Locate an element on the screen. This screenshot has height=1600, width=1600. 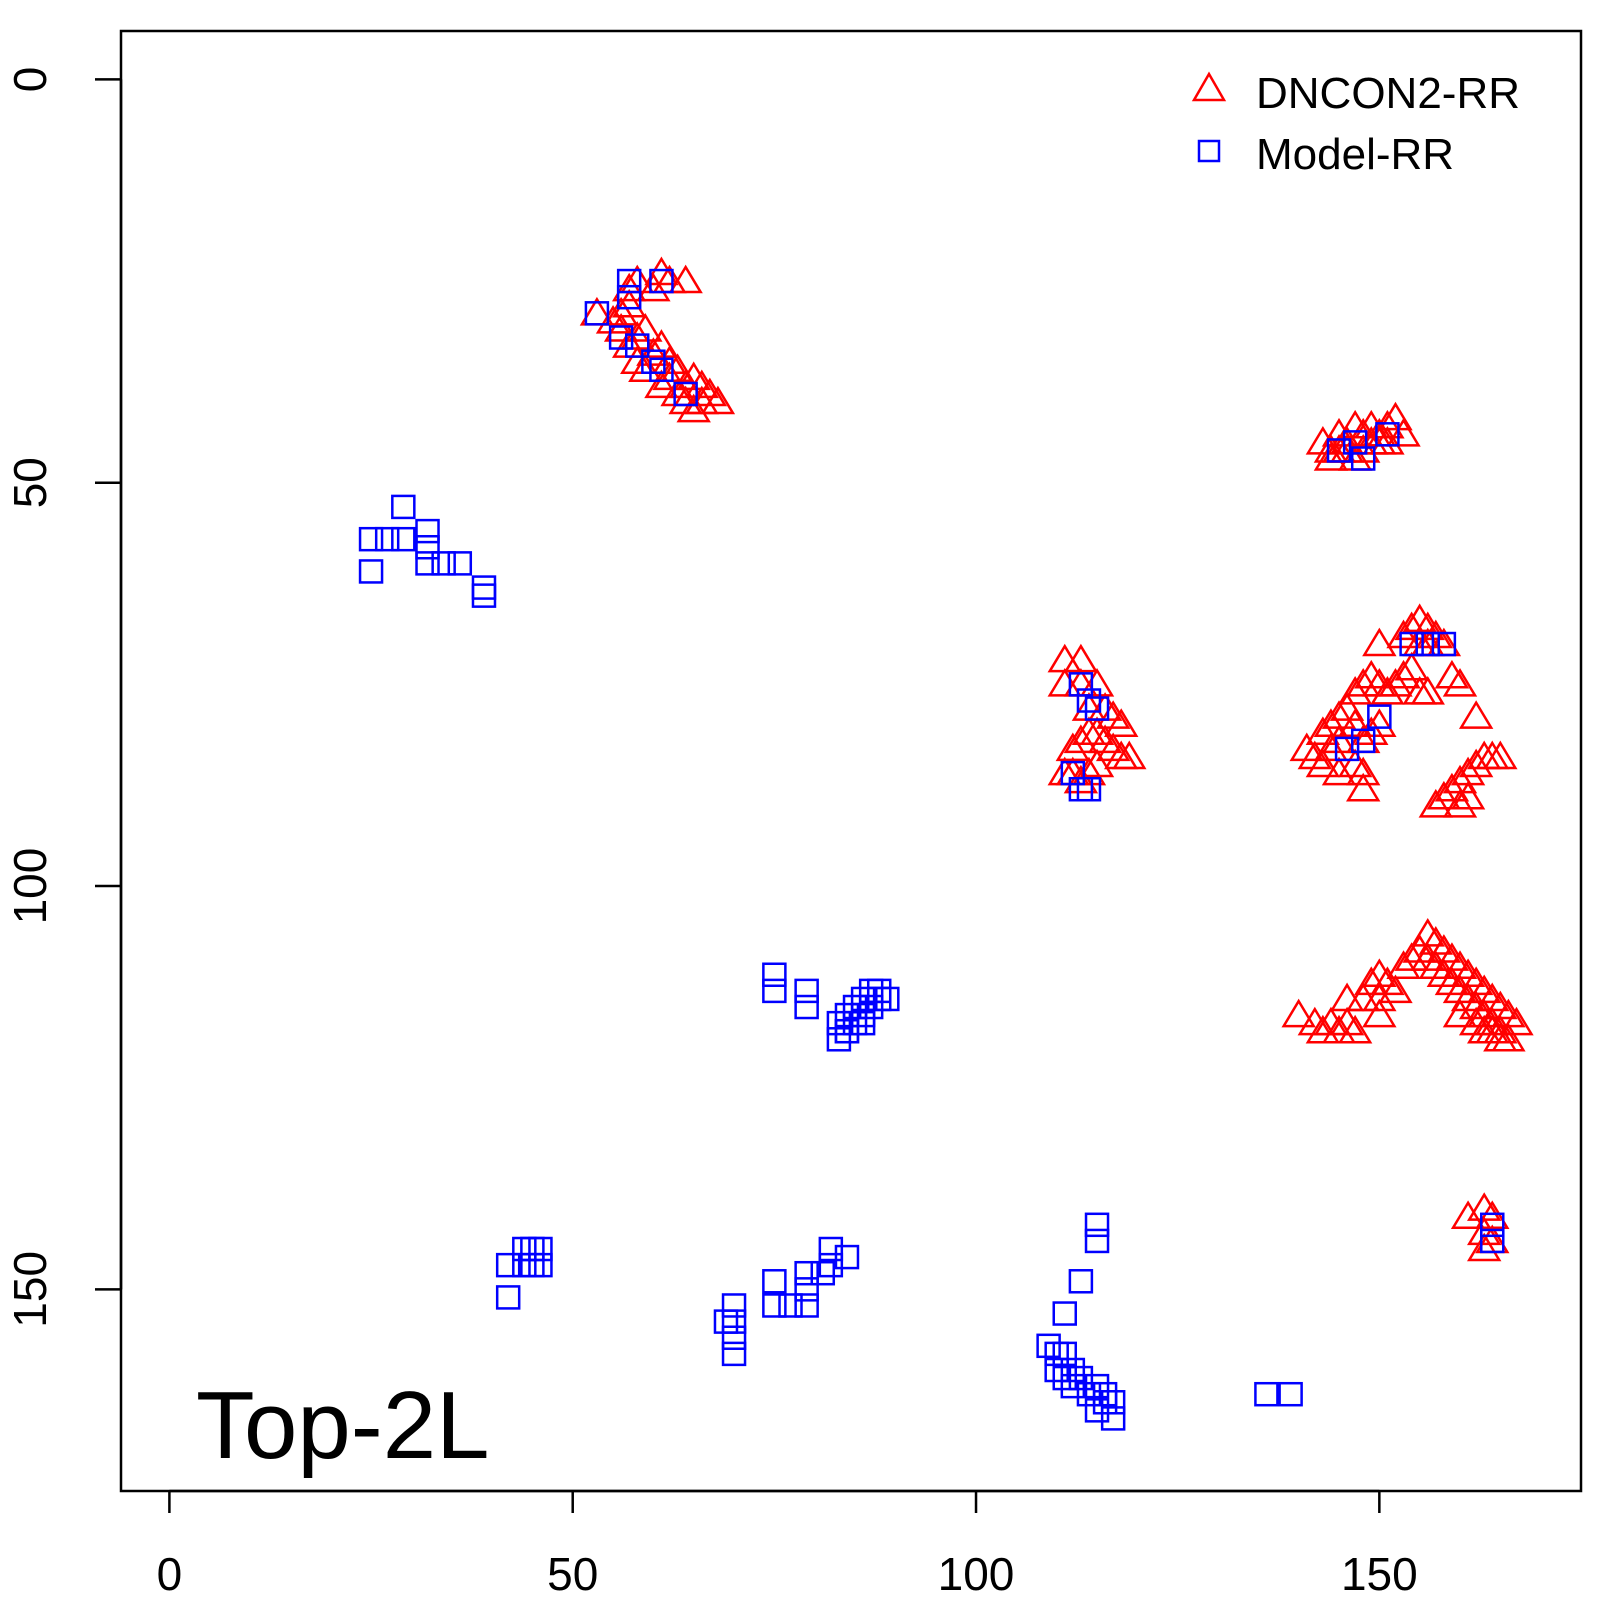
x-tick-label: 0 is located at coordinates (170, 1574).